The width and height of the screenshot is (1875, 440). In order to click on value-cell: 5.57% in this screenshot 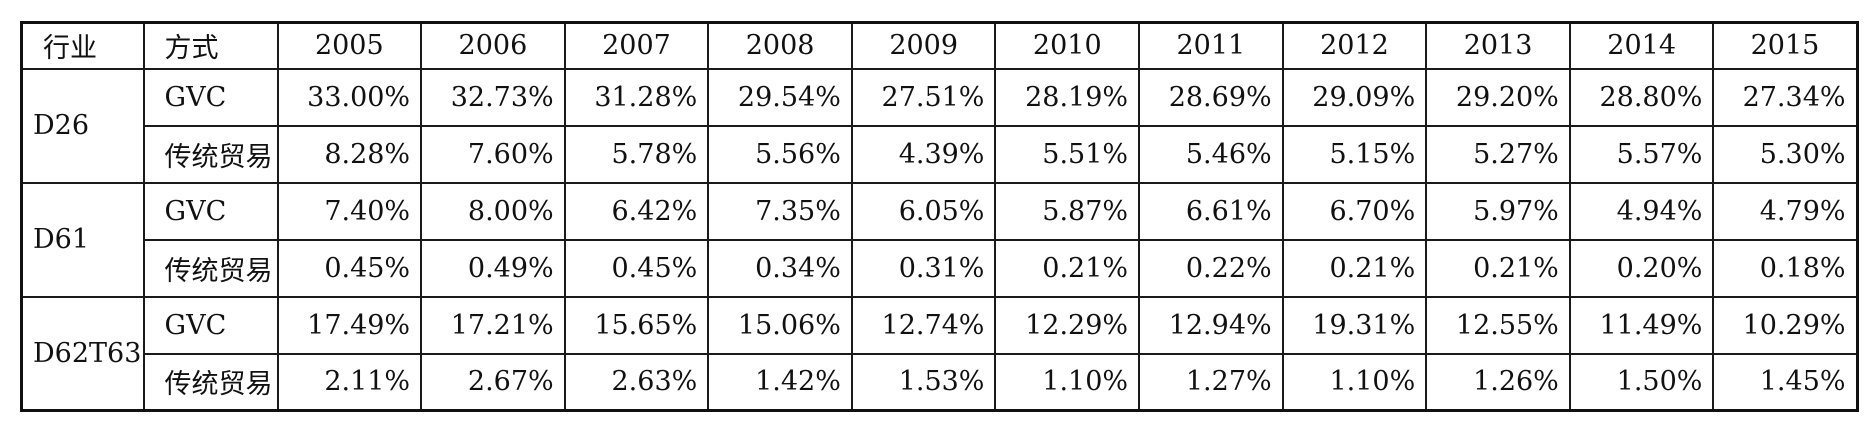, I will do `click(1641, 154)`.